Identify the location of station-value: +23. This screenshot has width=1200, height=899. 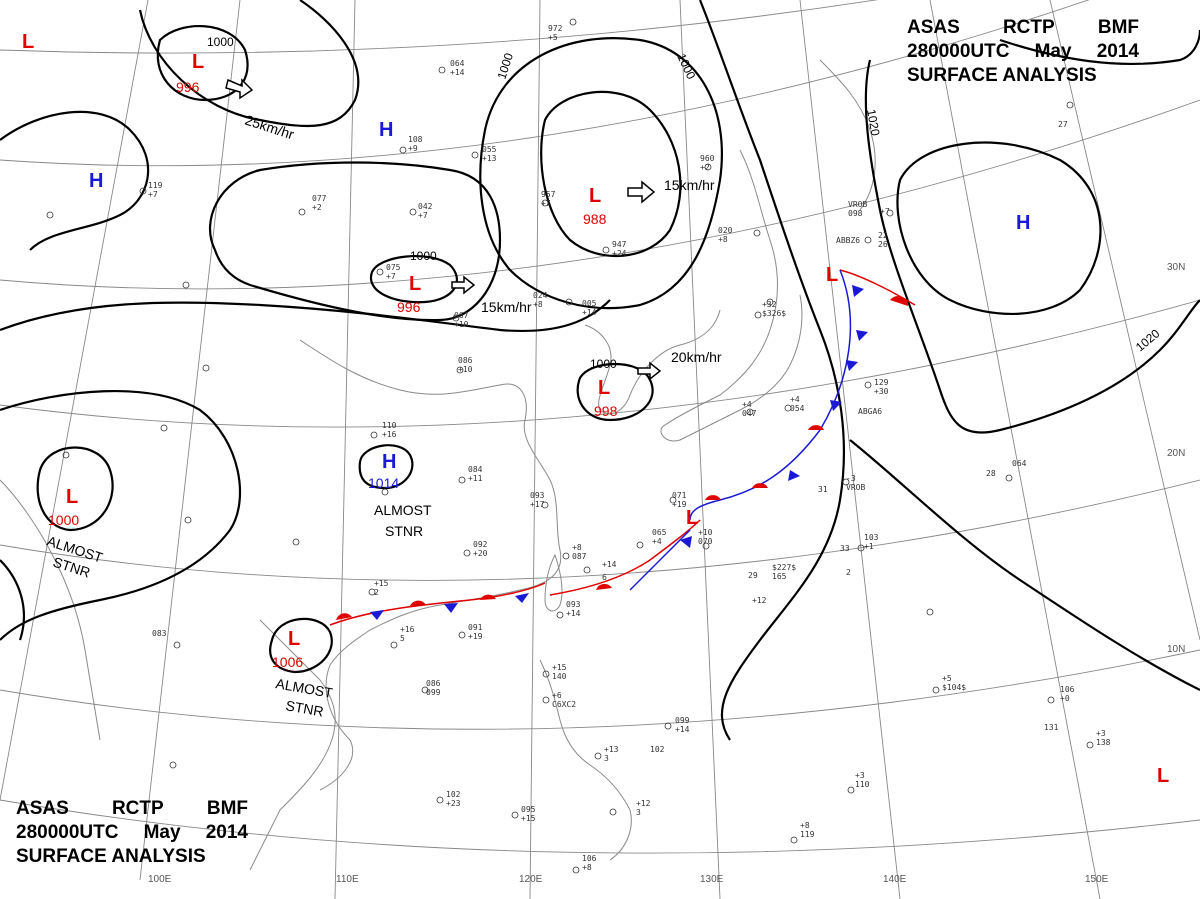
(453, 803).